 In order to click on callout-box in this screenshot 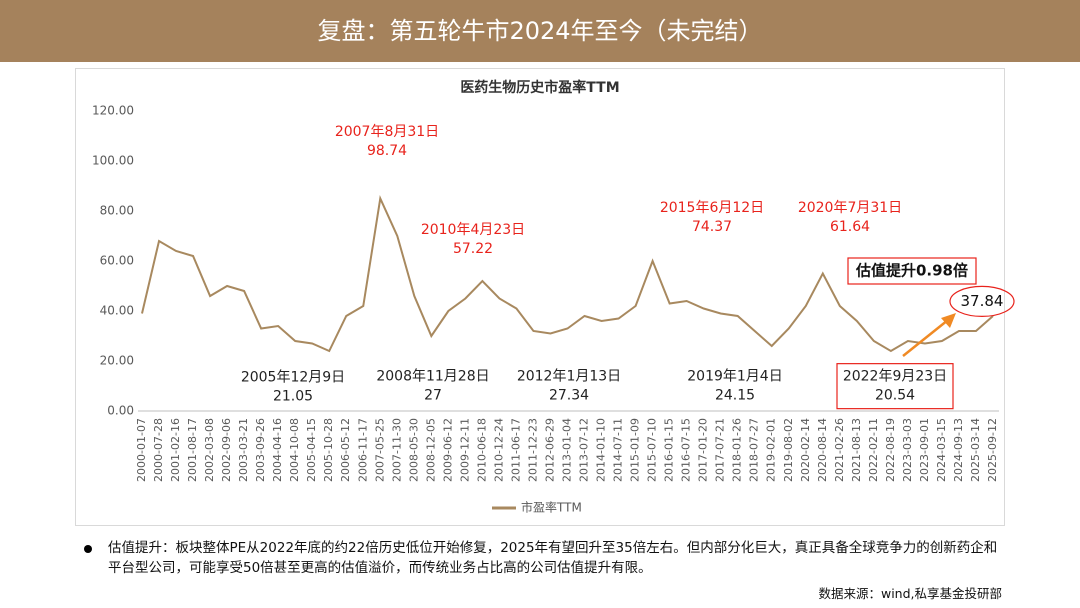, I will do `click(912, 271)`.